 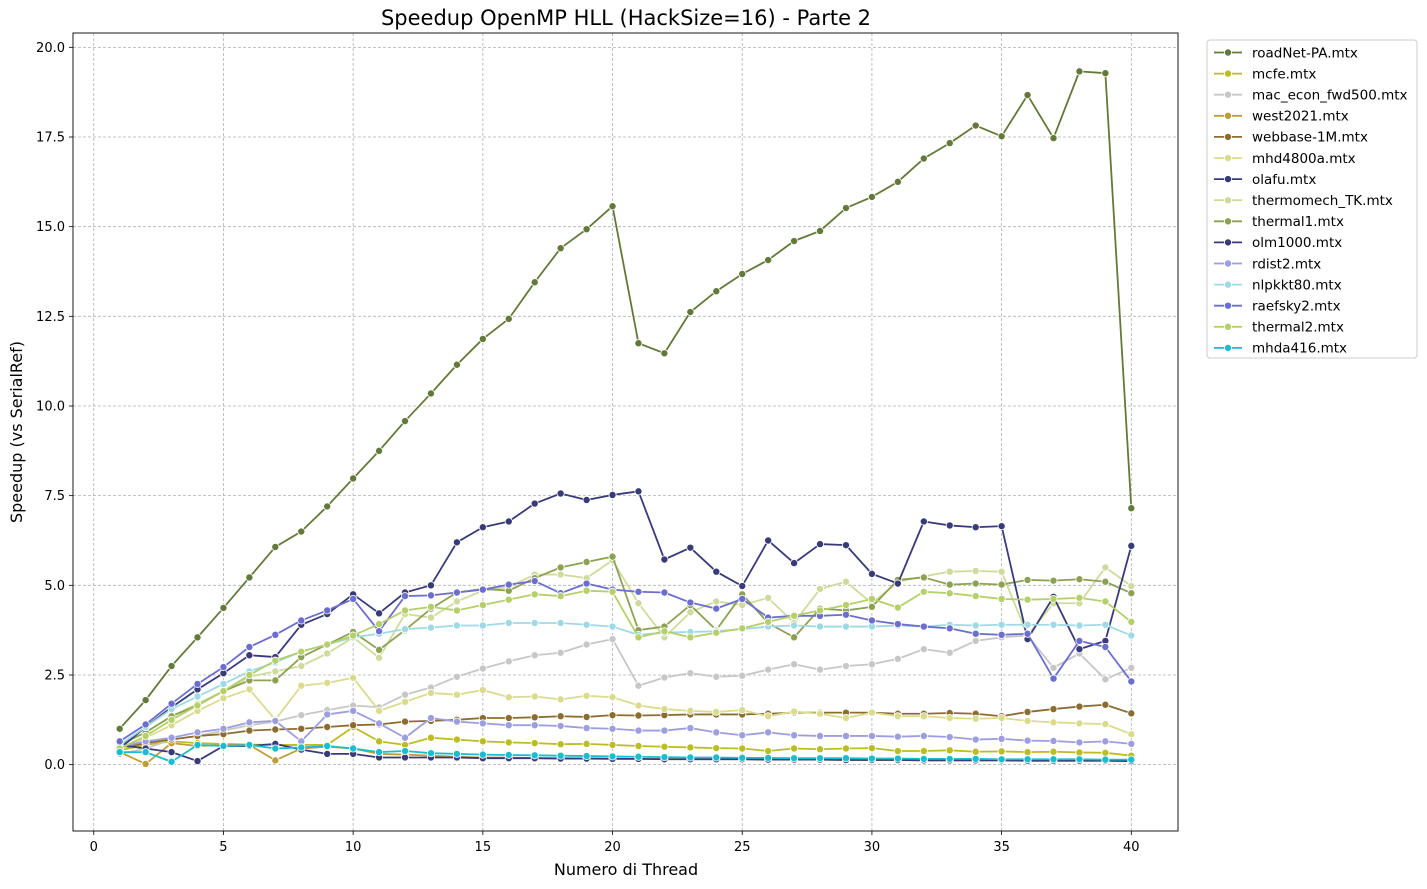 What do you see at coordinates (1278, 243) in the screenshot?
I see `legend-entry: olm1000.mtx` at bounding box center [1278, 243].